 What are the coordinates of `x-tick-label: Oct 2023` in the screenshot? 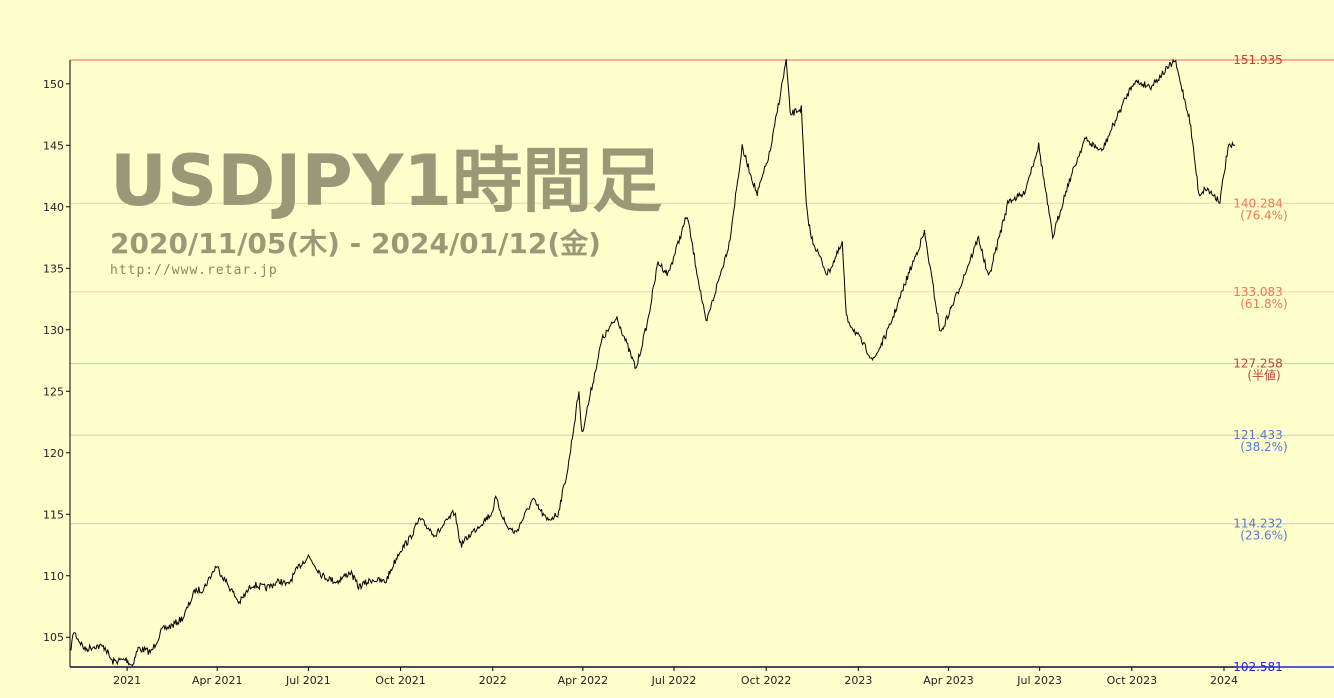 It's located at (1132, 680).